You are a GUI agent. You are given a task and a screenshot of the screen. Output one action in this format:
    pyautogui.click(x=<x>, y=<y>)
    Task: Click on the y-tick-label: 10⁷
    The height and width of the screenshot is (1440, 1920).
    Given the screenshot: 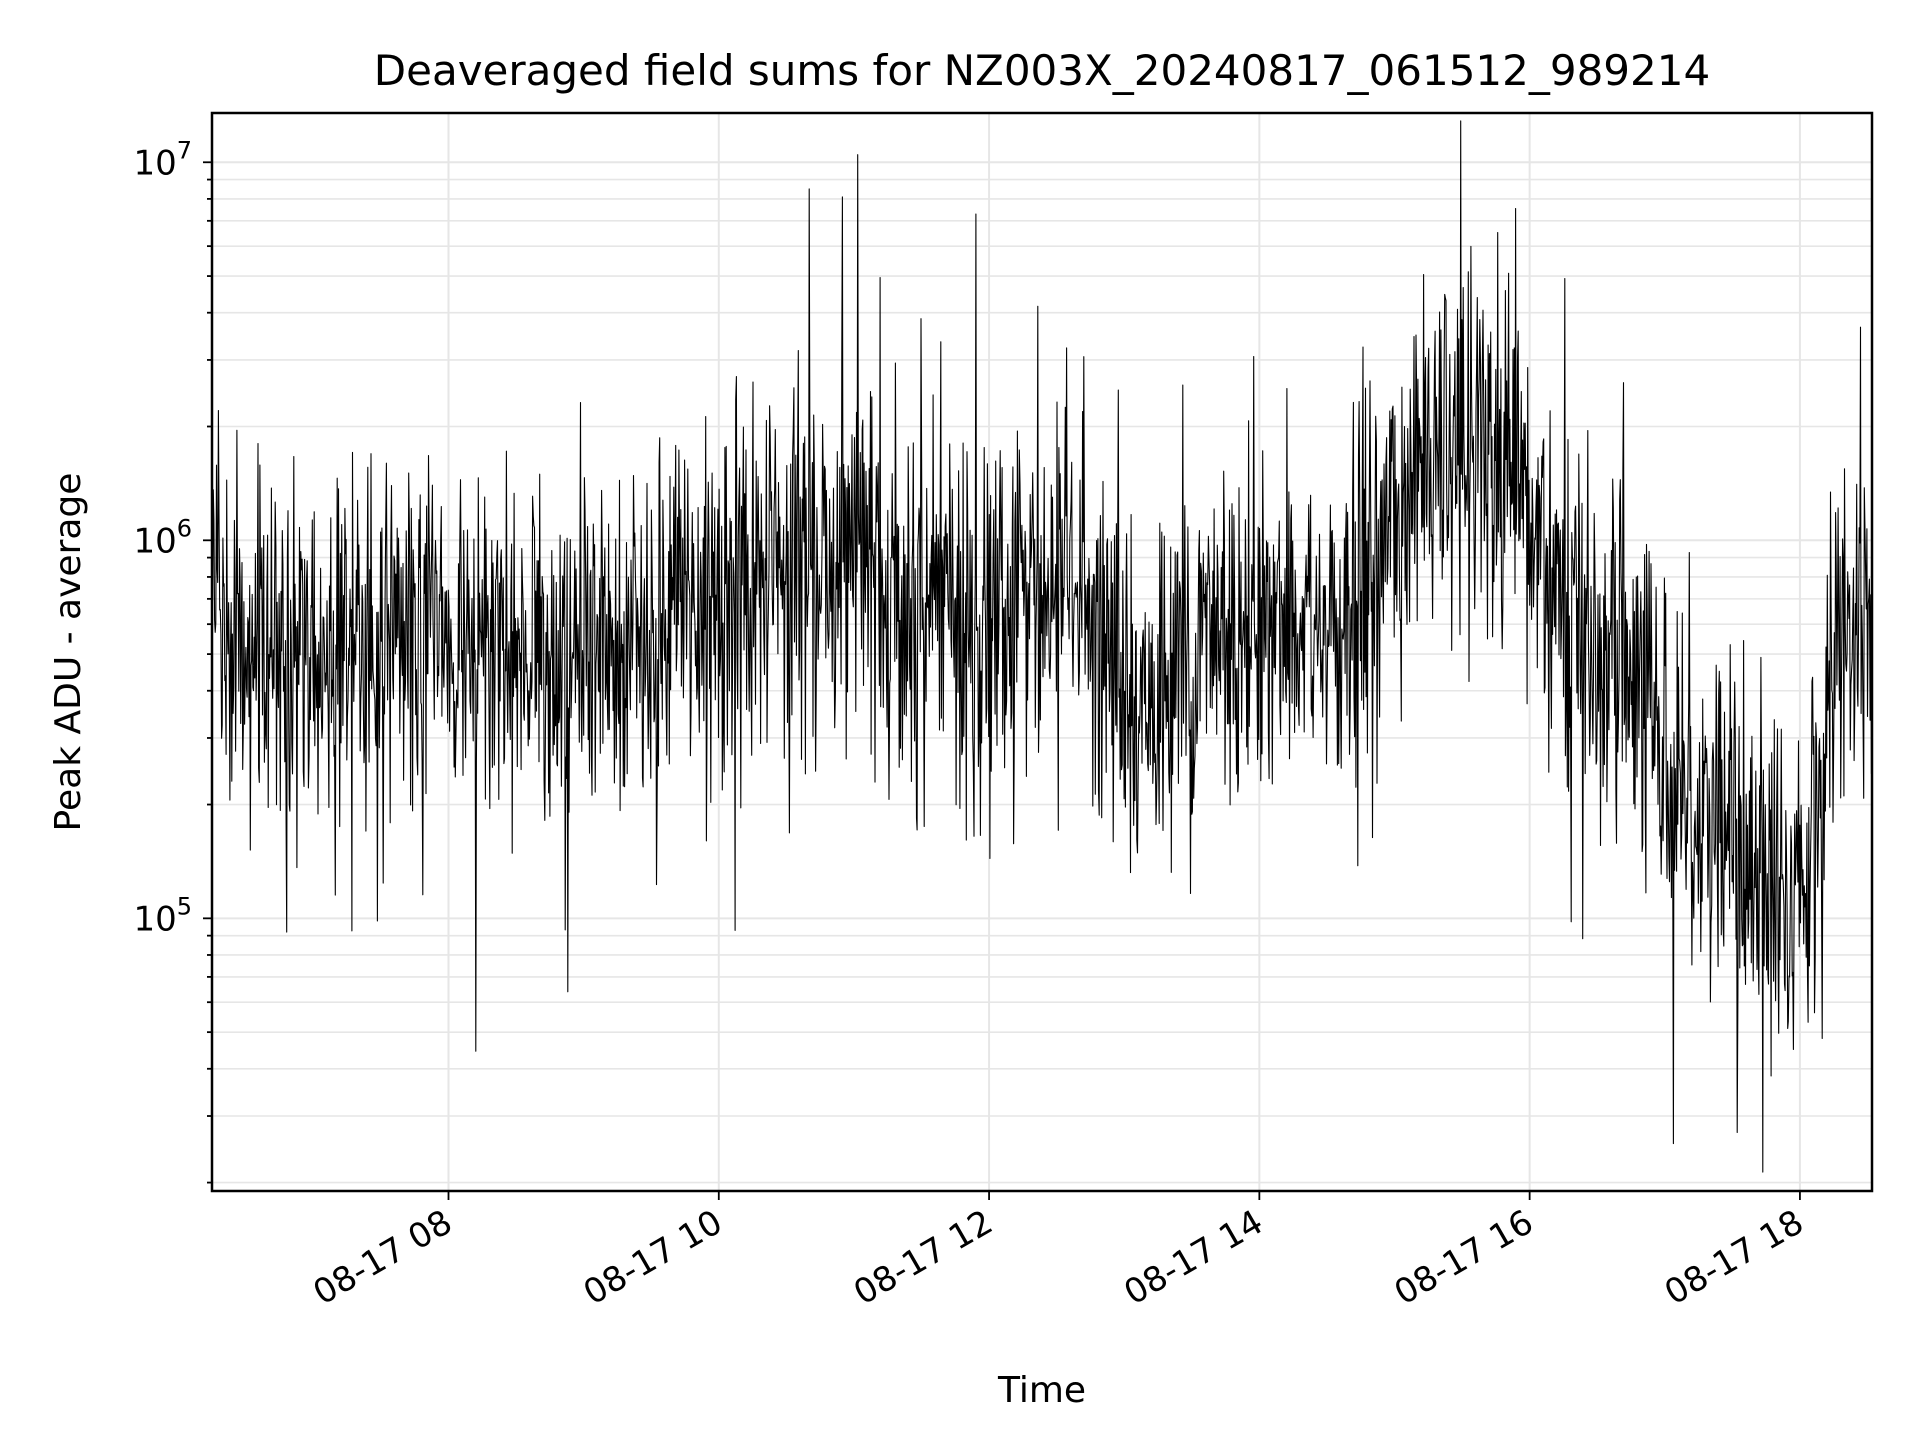 What is the action you would take?
    pyautogui.click(x=162, y=159)
    